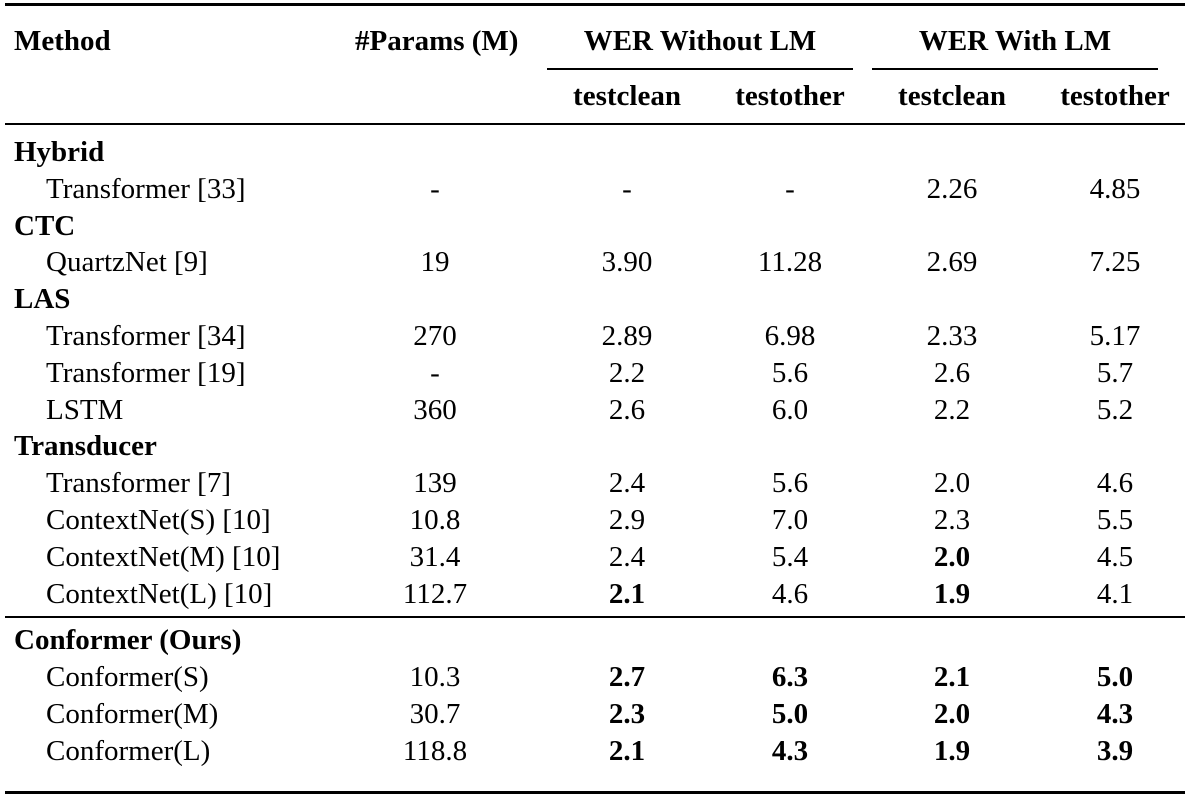 The image size is (1190, 804). I want to click on cell-method: QuartzNet [9], so click(127, 262).